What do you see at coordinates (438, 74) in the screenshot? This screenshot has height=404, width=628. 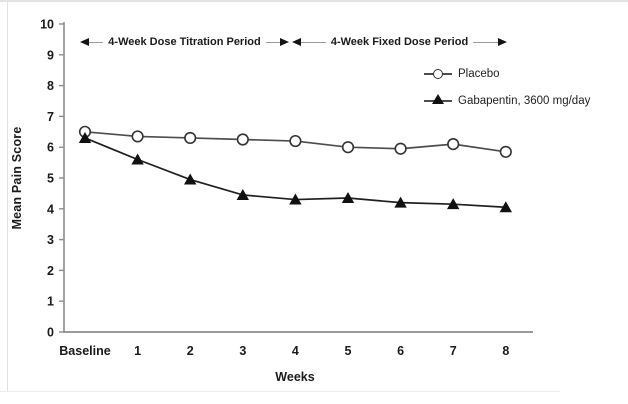 I see `open-circle-marker-icon` at bounding box center [438, 74].